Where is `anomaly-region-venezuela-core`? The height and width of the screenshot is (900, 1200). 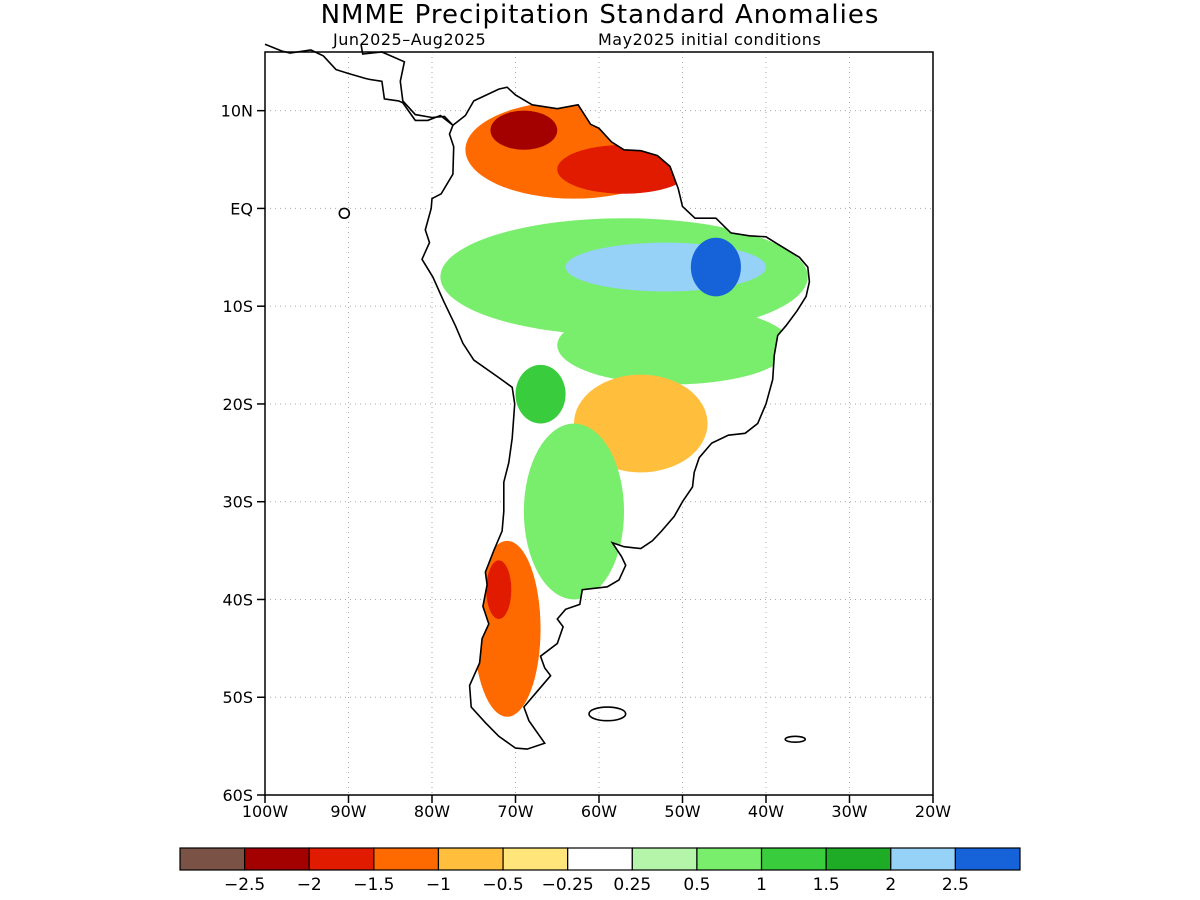 anomaly-region-venezuela-core is located at coordinates (524, 130).